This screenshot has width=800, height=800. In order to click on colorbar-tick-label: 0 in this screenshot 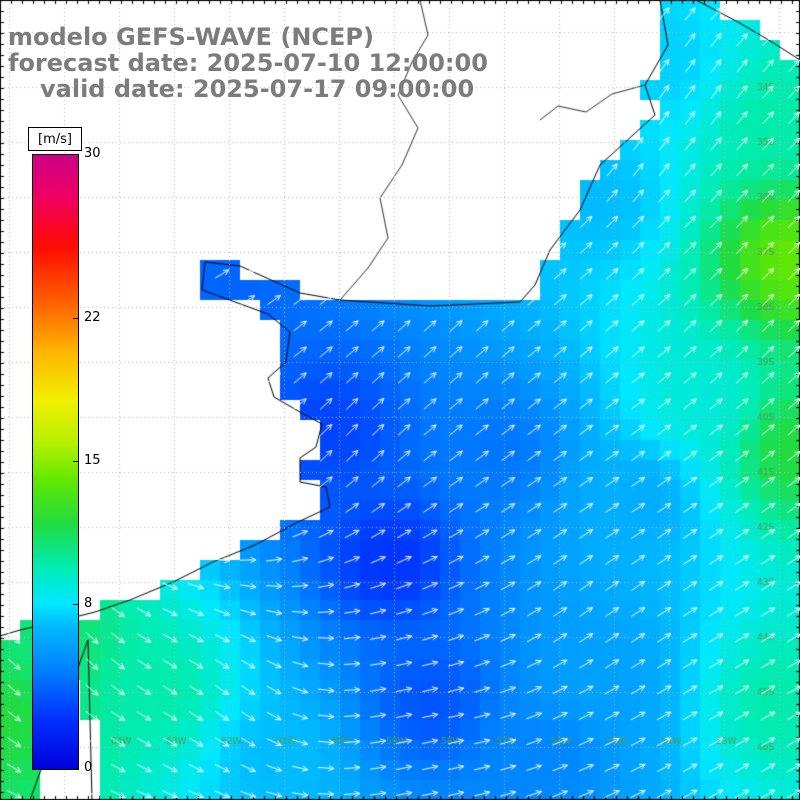, I will do `click(88, 767)`.